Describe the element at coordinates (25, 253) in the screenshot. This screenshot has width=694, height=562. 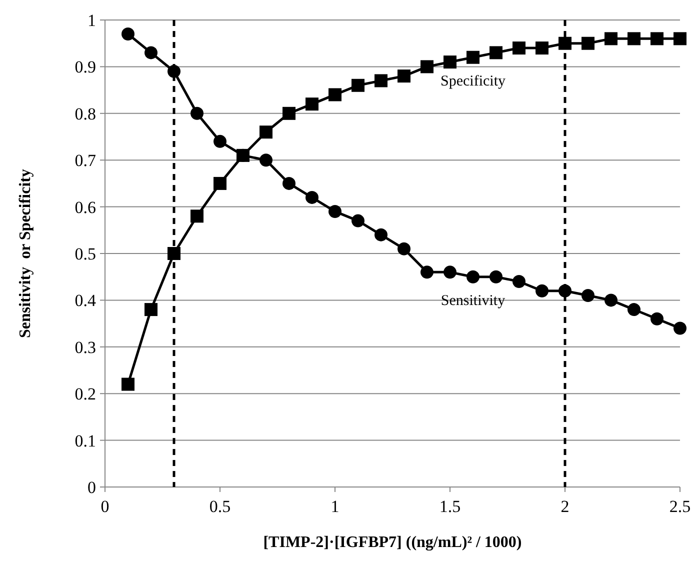
I see `y-axis-title: Sensitivity or Specificity` at that location.